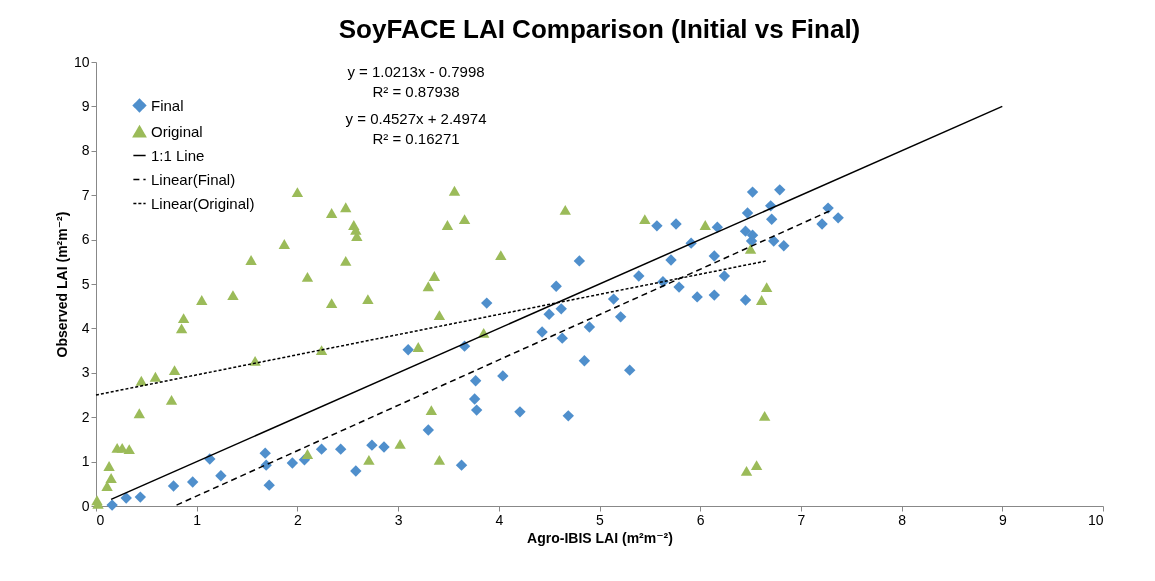  What do you see at coordinates (85, 150) in the screenshot?
I see `y-tick-label: 8` at bounding box center [85, 150].